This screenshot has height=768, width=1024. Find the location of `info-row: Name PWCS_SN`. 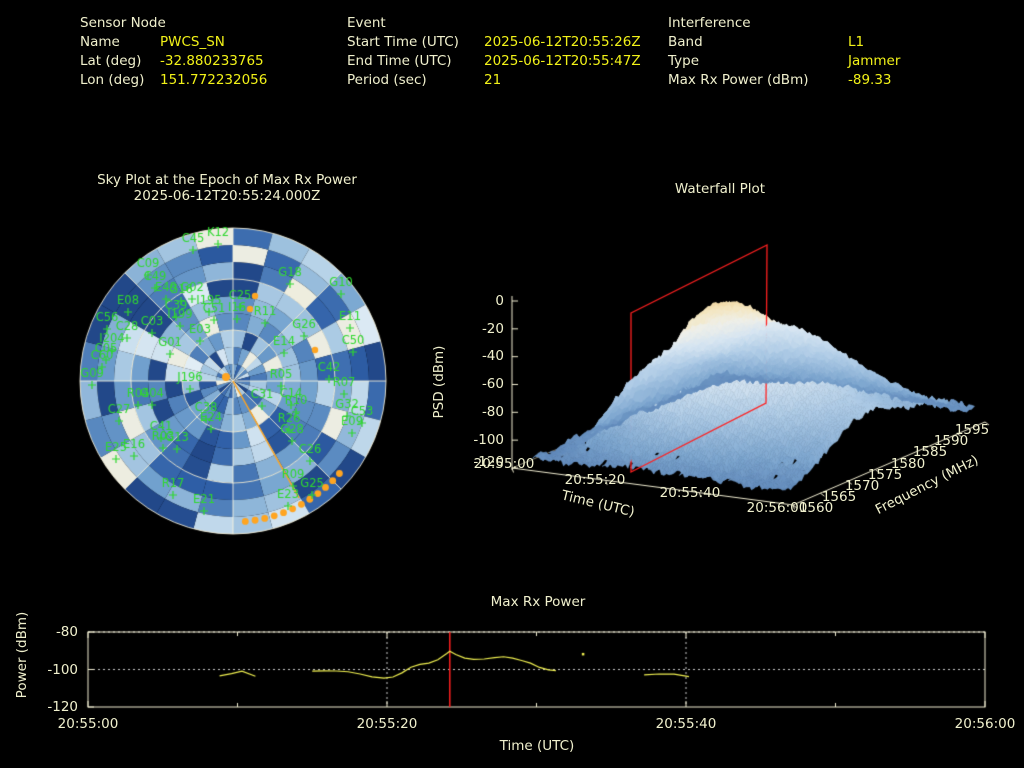

info-row: Name PWCS_SN is located at coordinates (173, 42).